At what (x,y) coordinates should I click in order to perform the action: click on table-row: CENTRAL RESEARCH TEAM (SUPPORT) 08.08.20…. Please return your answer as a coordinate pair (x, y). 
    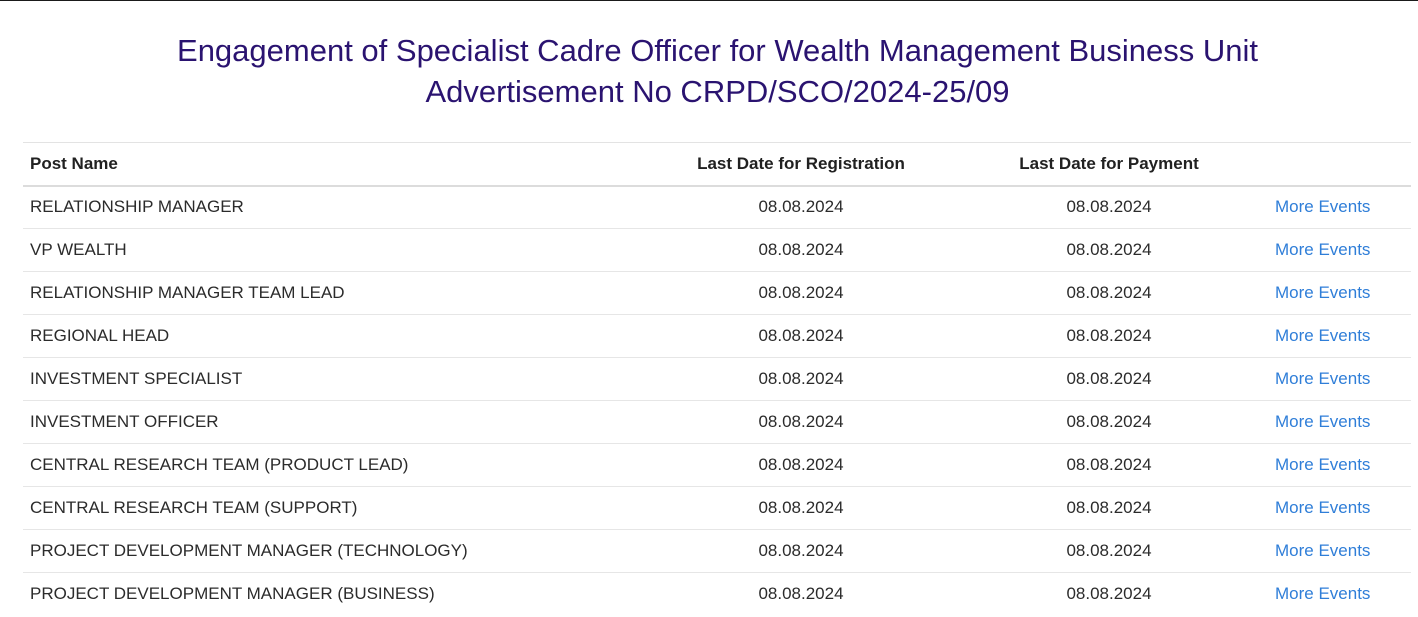
    Looking at the image, I should click on (717, 508).